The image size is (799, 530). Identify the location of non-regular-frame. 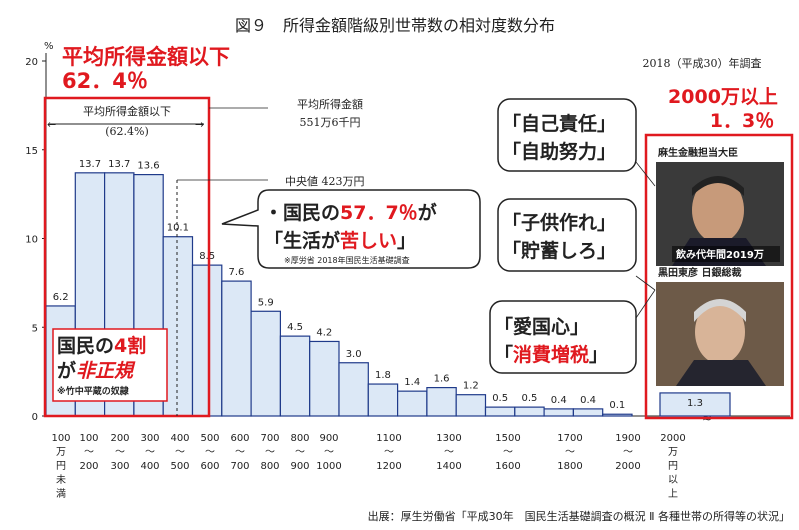
(110, 365).